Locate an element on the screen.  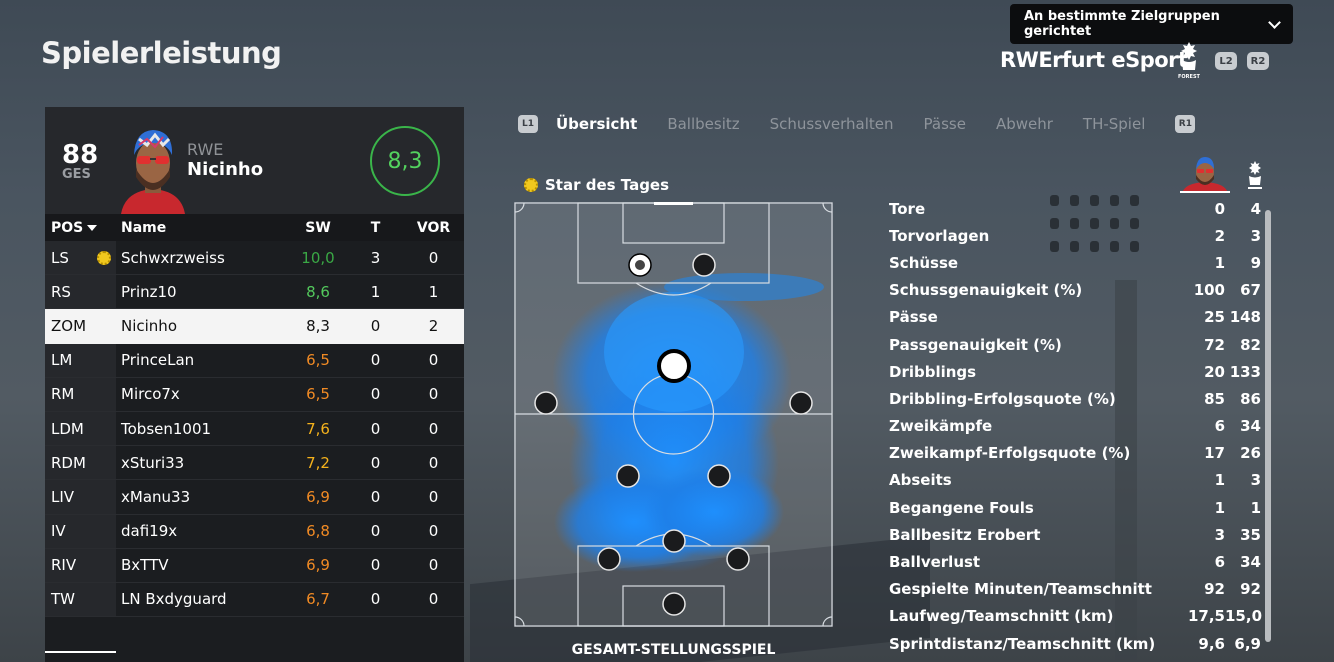
l1-button: L1 is located at coordinates (528, 124).